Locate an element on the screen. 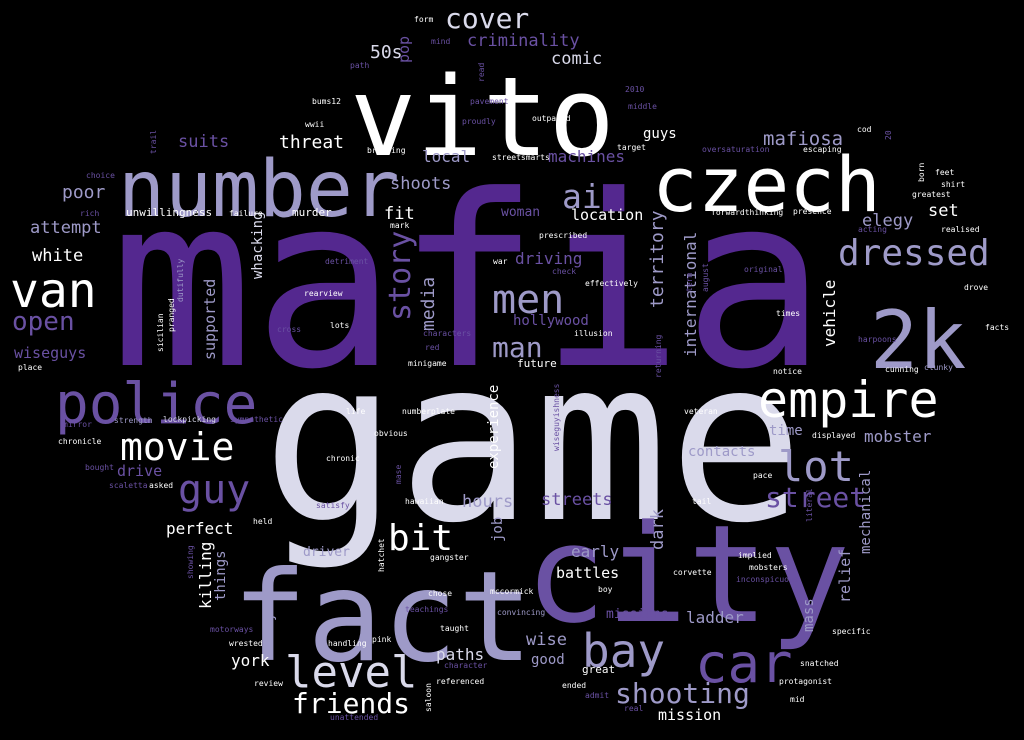 The image size is (1024, 740). word-august: august is located at coordinates (705, 277).